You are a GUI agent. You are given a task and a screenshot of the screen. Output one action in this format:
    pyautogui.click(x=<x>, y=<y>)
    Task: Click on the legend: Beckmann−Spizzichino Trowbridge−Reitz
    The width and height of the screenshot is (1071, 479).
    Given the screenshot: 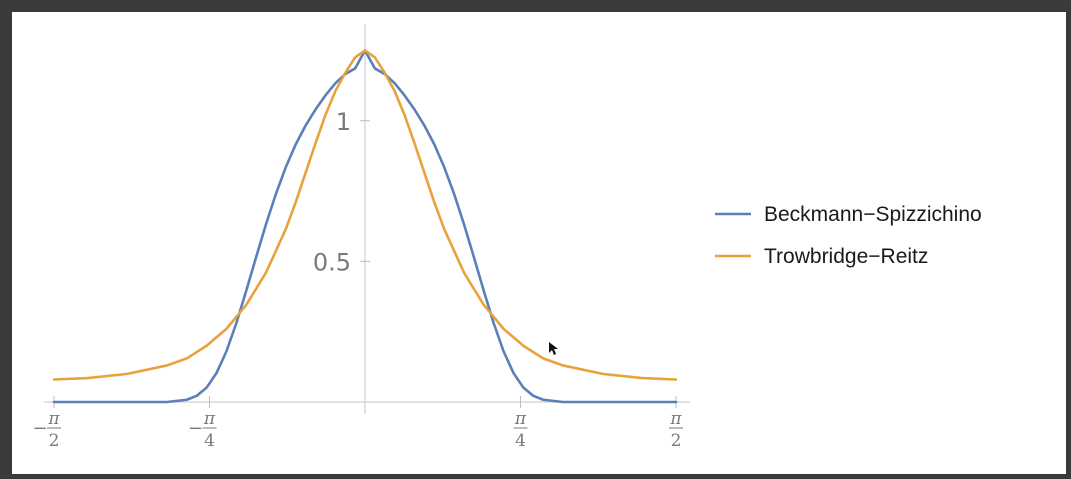 What is the action you would take?
    pyautogui.click(x=848, y=235)
    